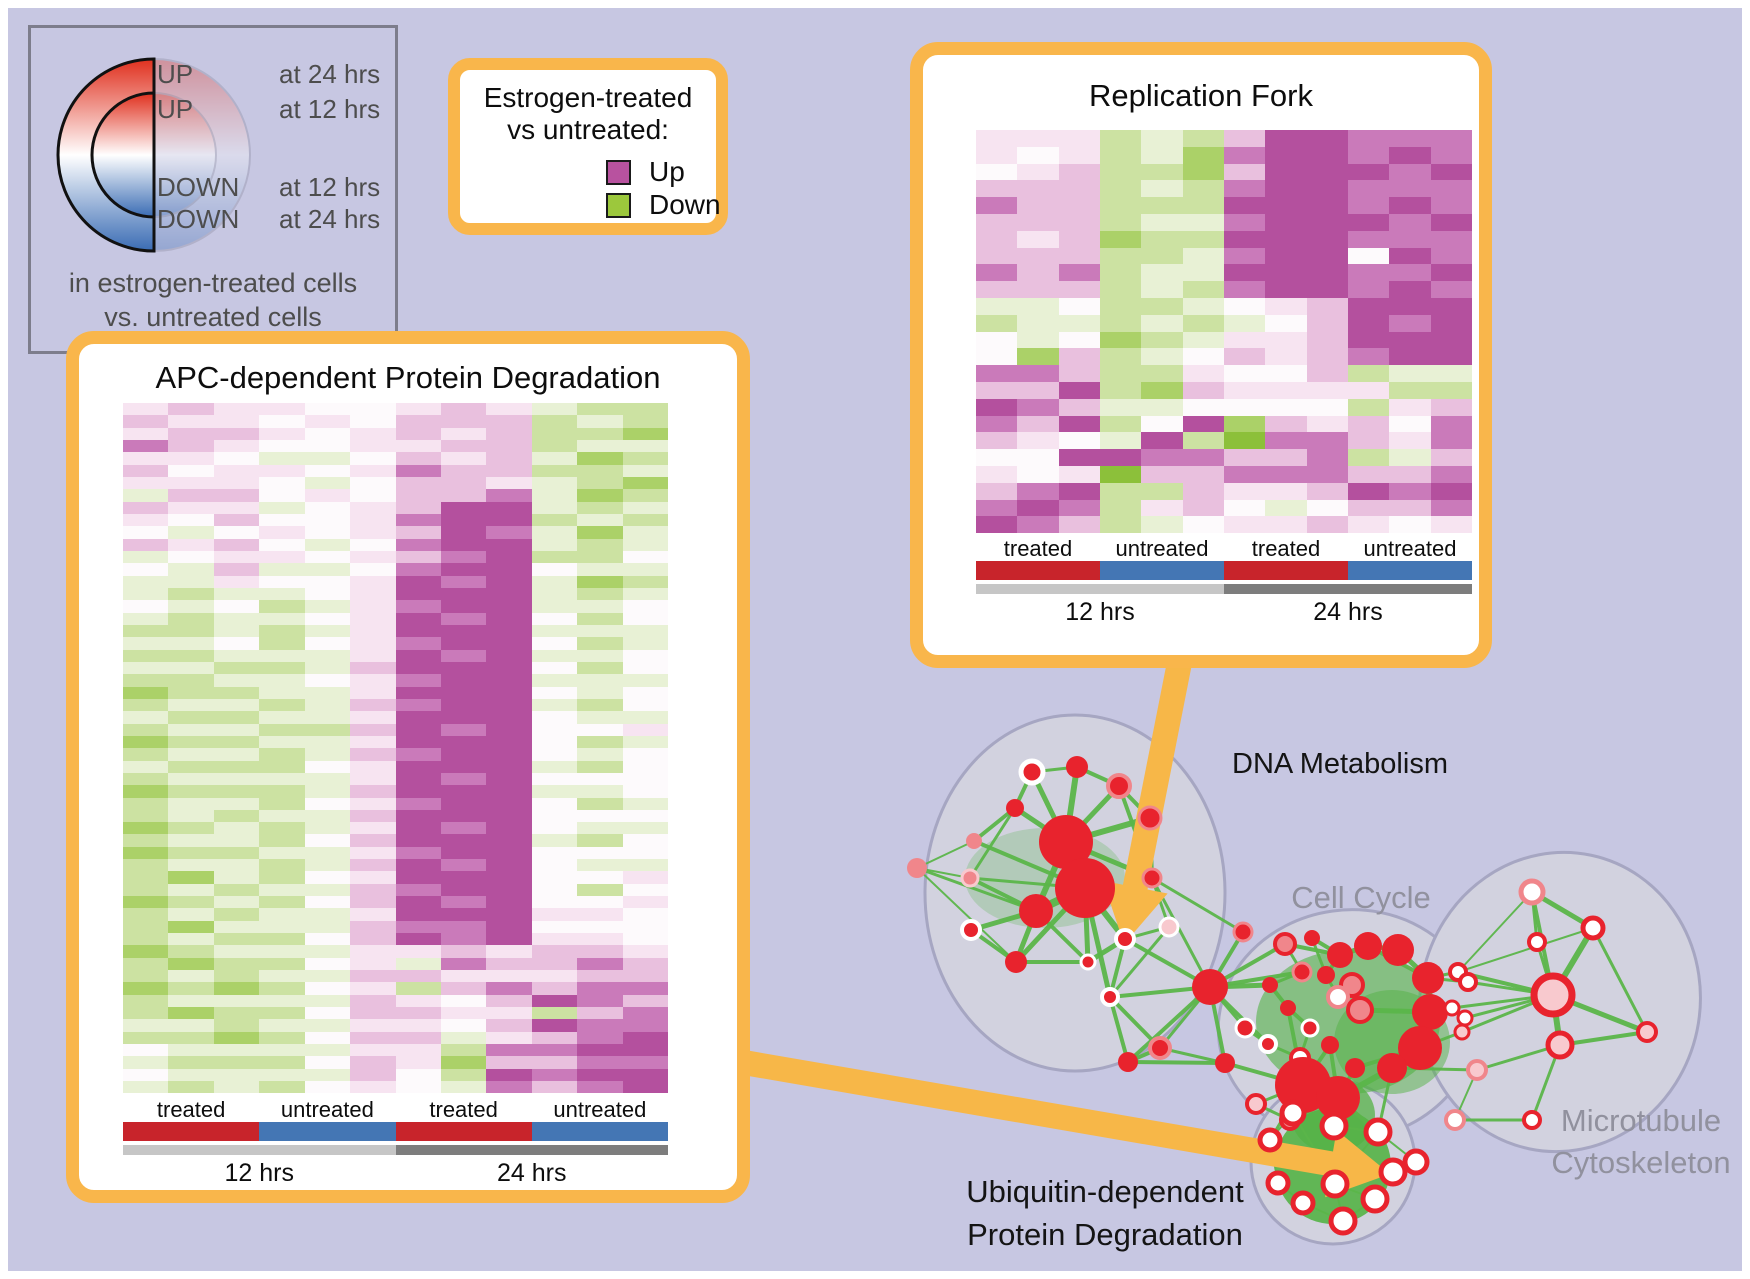 This screenshot has height=1279, width=1750. What do you see at coordinates (1038, 548) in the screenshot?
I see `rf-group-treated-12: treated` at bounding box center [1038, 548].